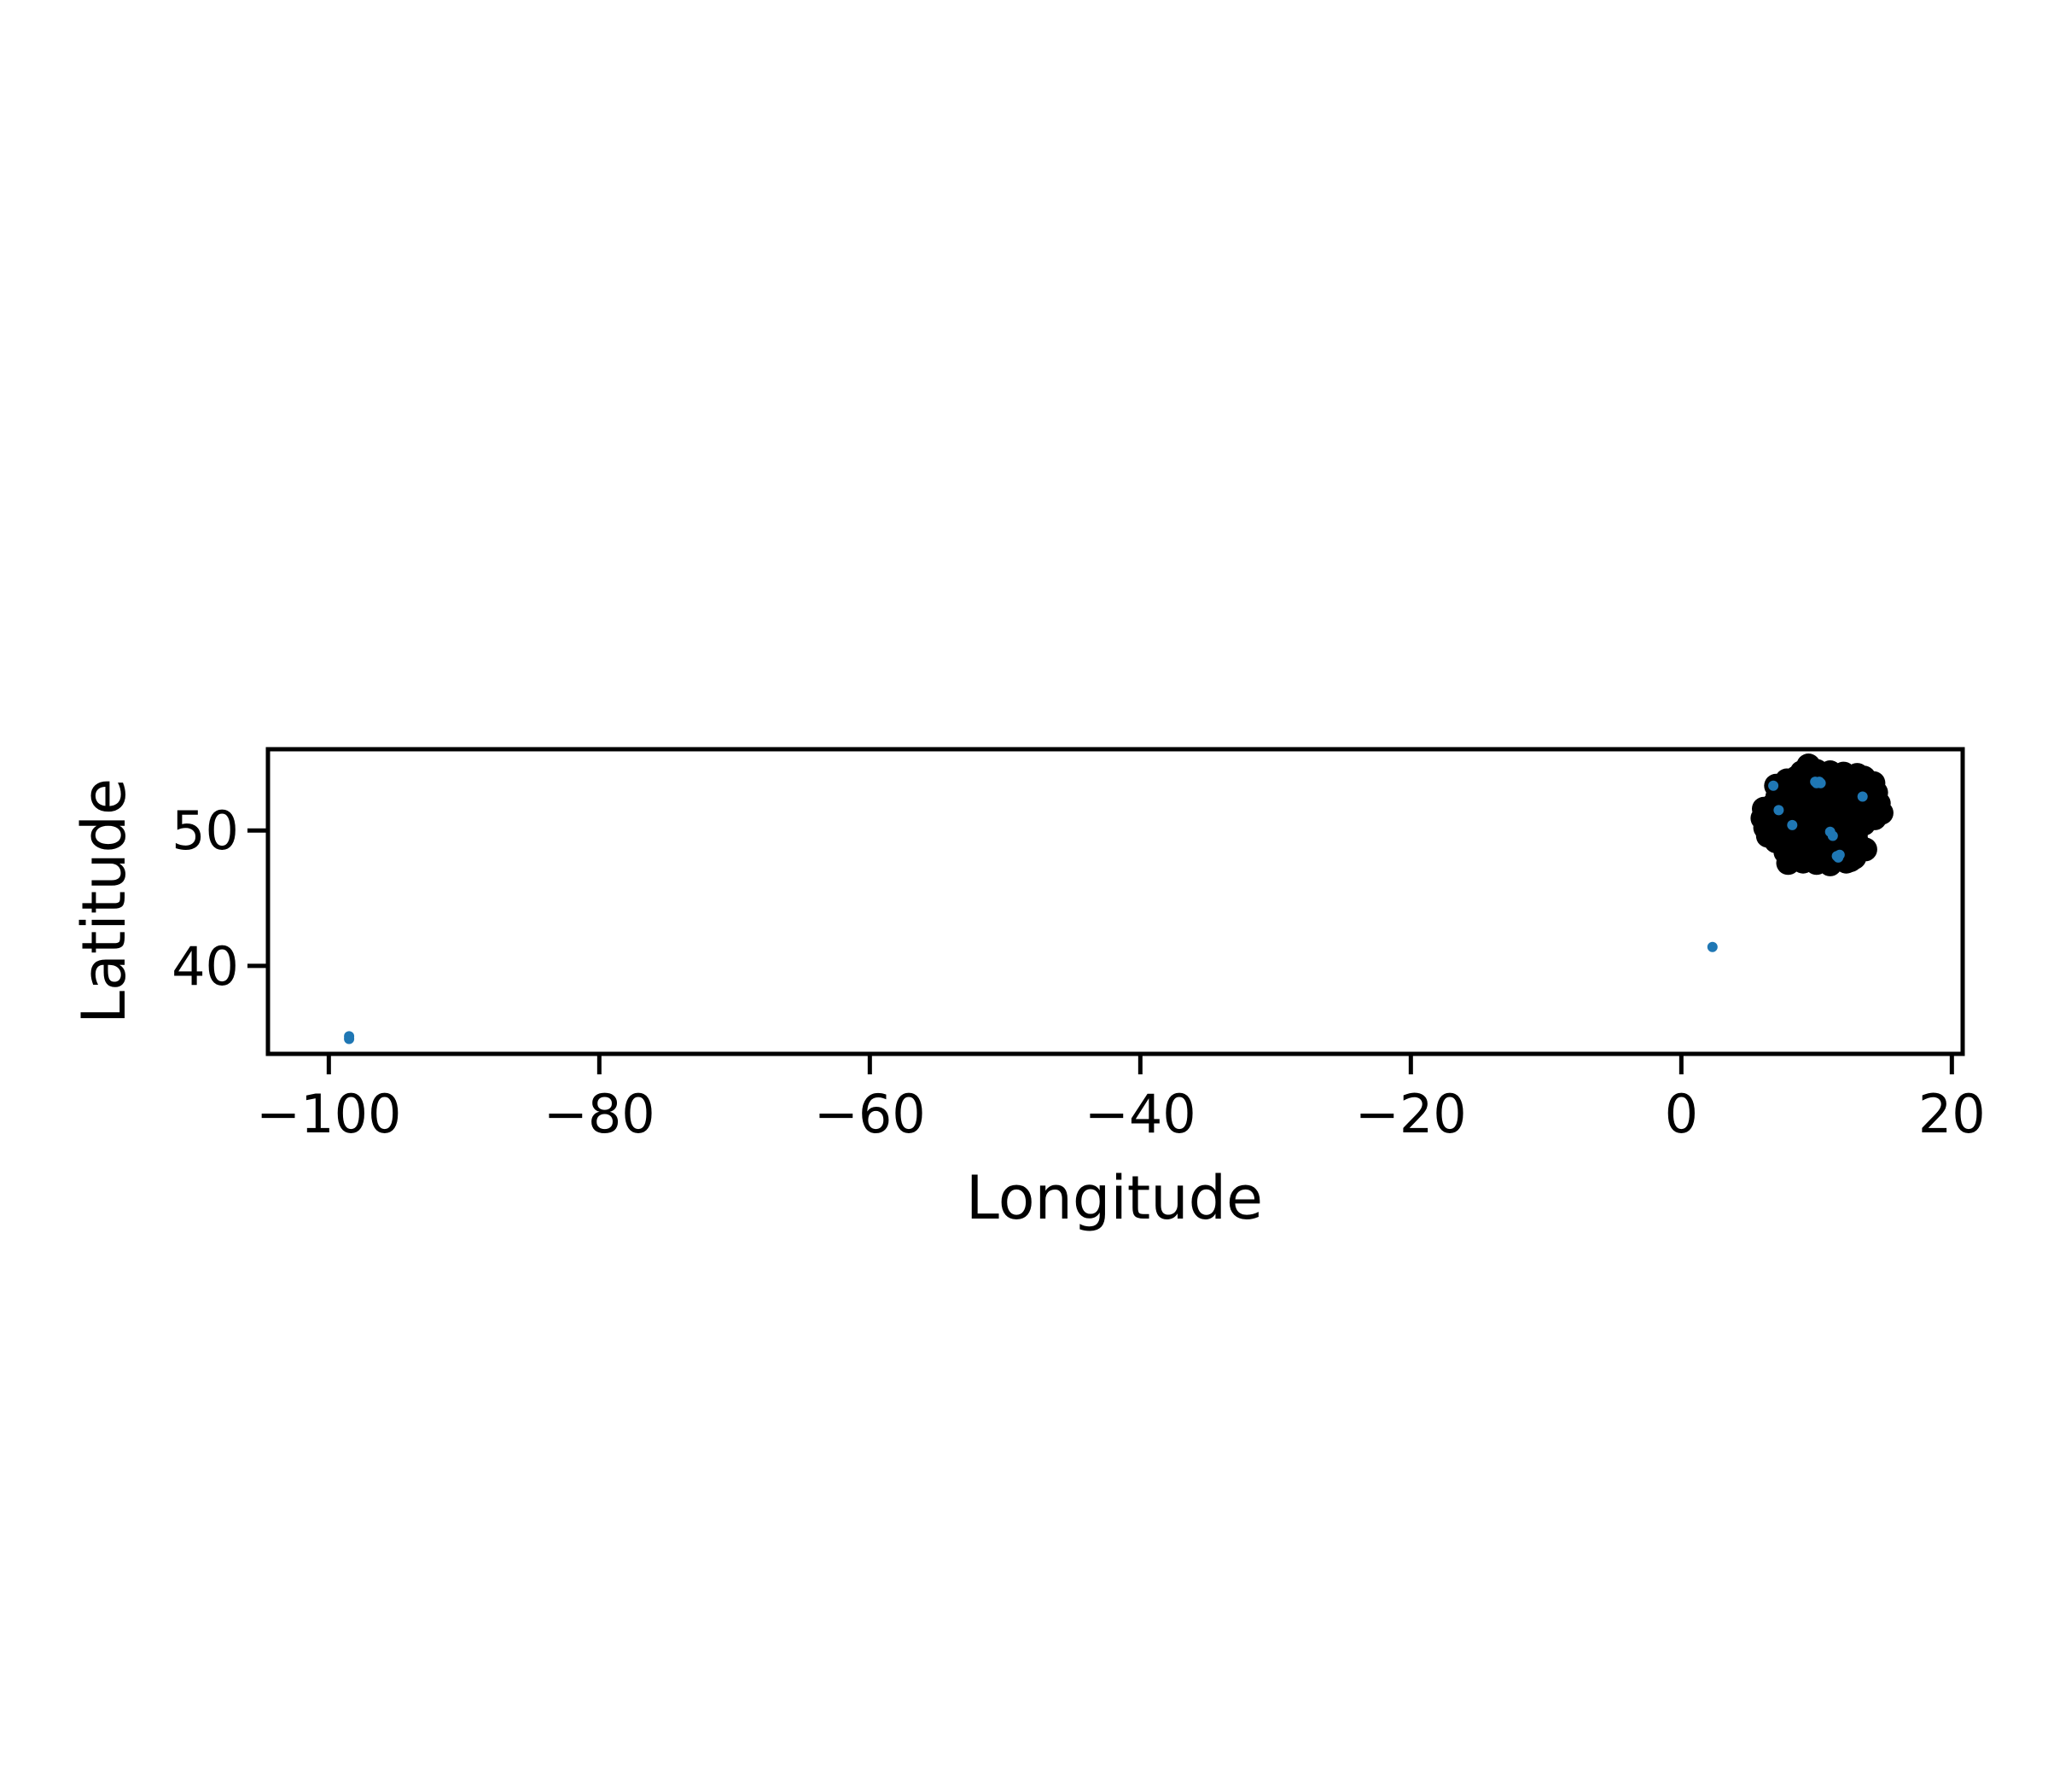 The width and height of the screenshot is (2048, 1792). I want to click on x-tick-label: −20, so click(1411, 1114).